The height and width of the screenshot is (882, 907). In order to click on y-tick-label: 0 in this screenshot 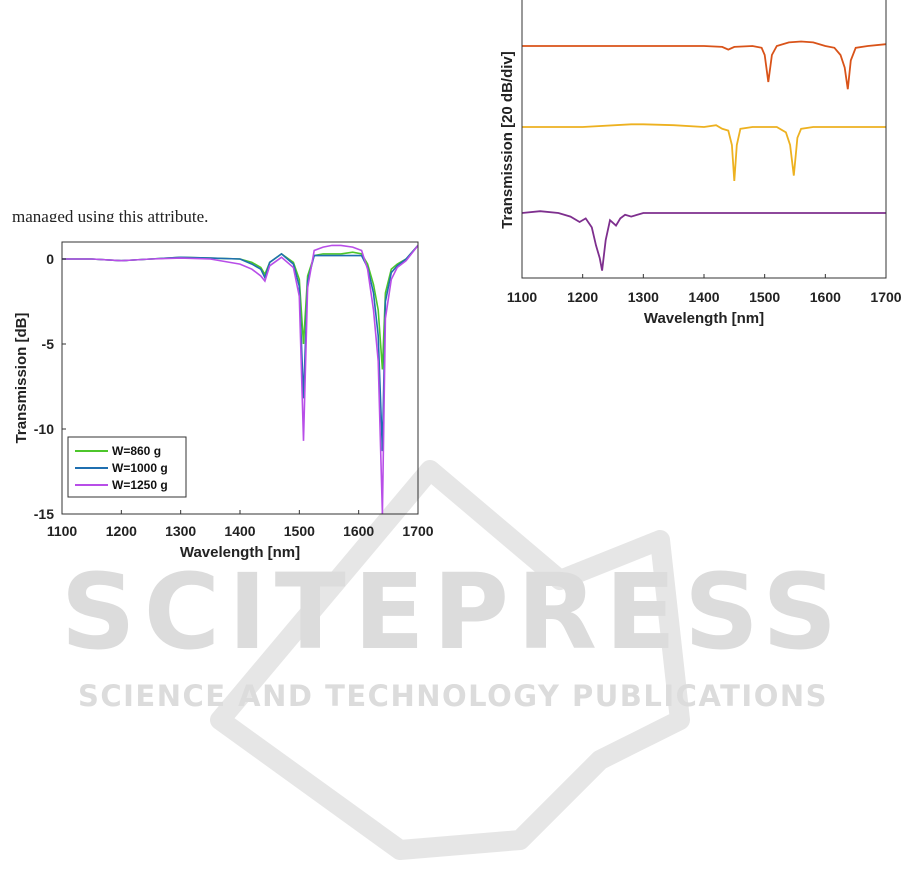, I will do `click(50, 259)`.